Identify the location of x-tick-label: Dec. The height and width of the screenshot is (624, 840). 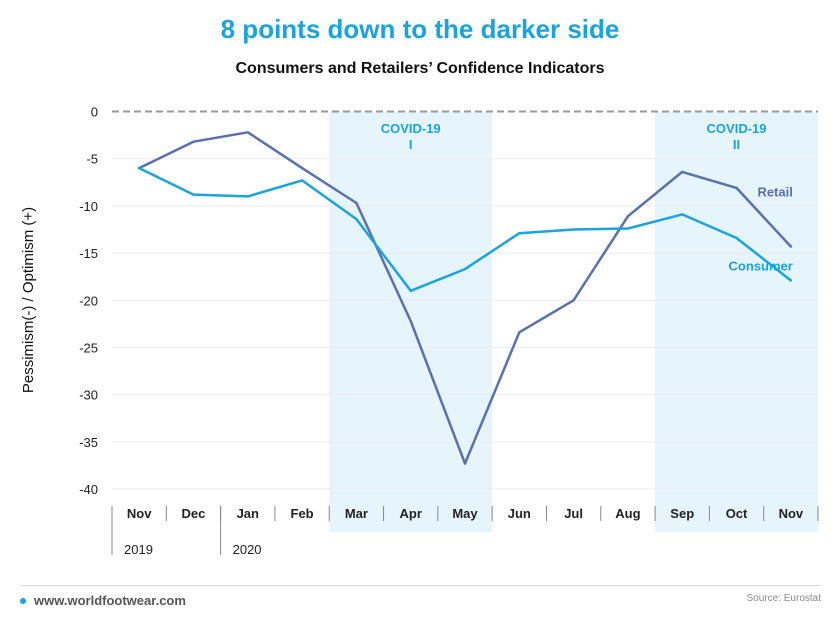
(194, 513).